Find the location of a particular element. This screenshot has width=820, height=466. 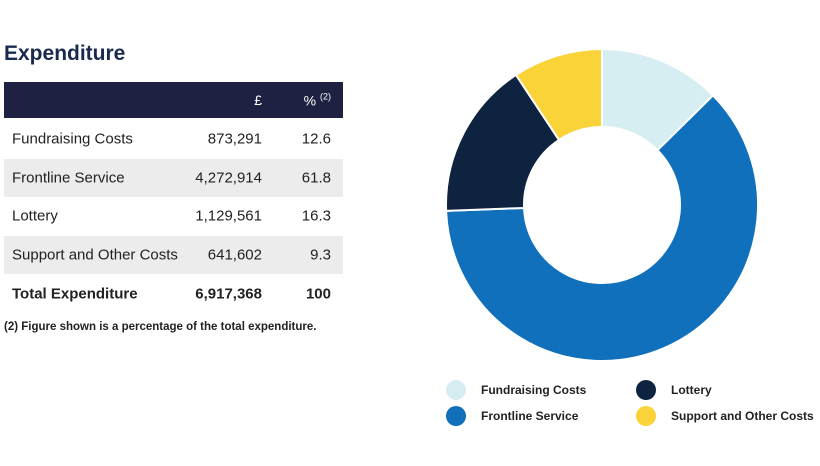

row-label: Support and Other Costs is located at coordinates (95, 254).